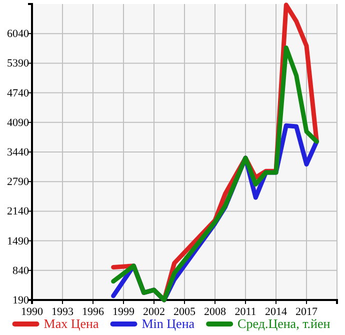 Image resolution: width=345 pixels, height=335 pixels. What do you see at coordinates (71, 323) in the screenshot?
I see `legend-label: Max Цена` at bounding box center [71, 323].